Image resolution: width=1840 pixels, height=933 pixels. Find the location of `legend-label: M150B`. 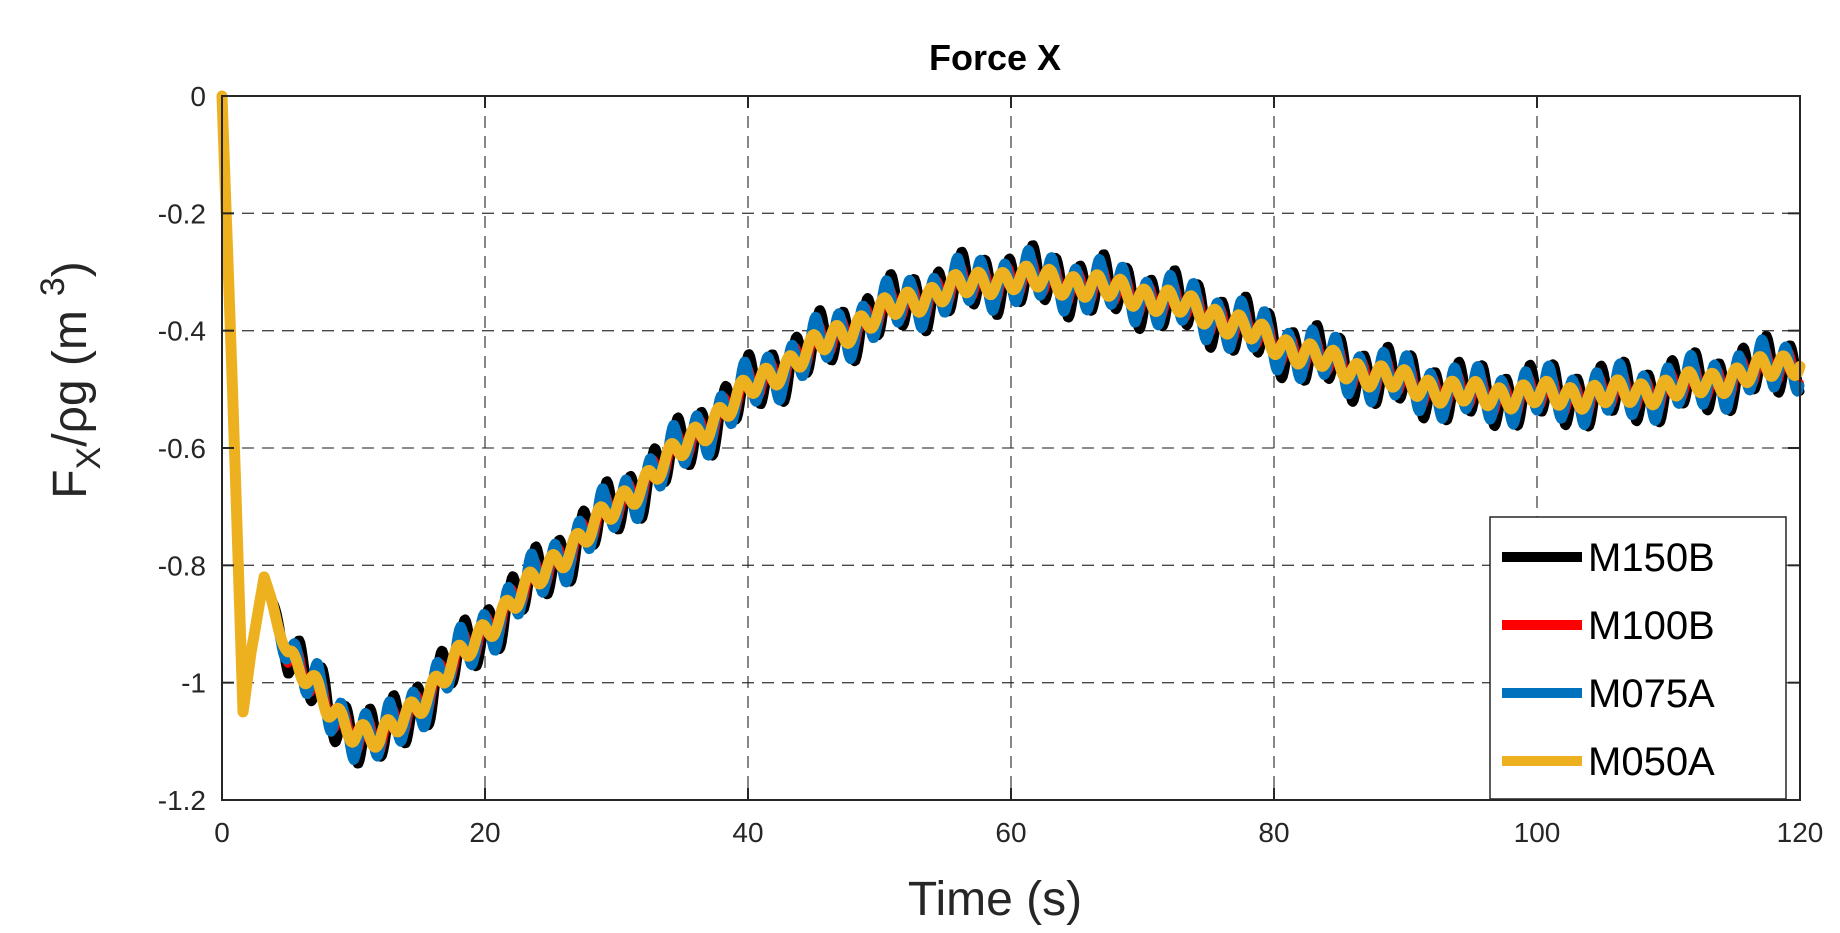

legend-label: M150B is located at coordinates (1651, 558).